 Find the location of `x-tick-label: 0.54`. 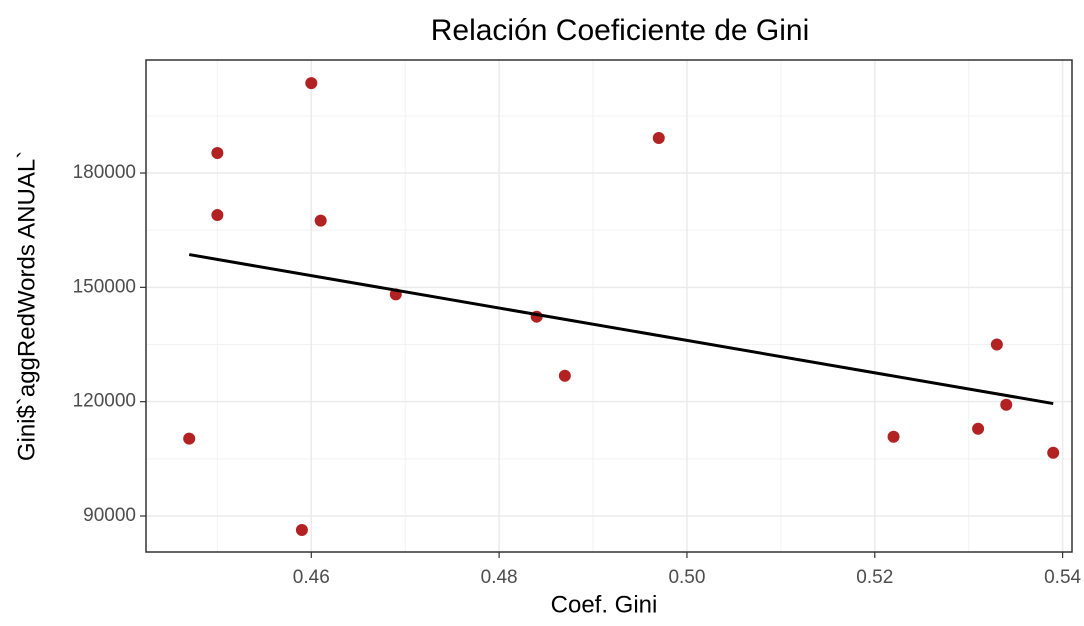

x-tick-label: 0.54 is located at coordinates (1062, 577).